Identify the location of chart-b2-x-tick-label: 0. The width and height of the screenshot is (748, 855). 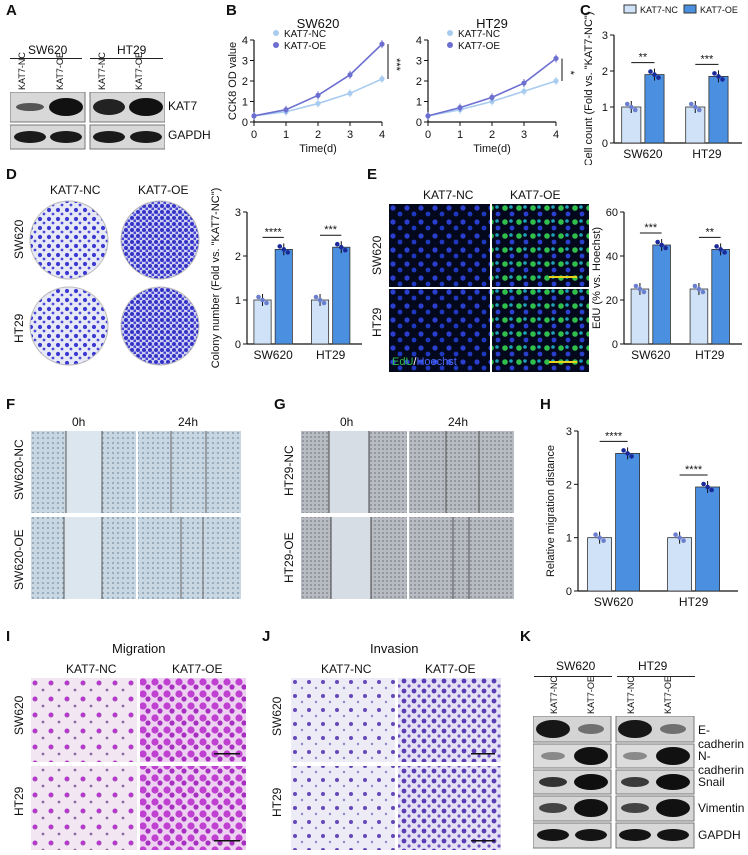
(428, 135).